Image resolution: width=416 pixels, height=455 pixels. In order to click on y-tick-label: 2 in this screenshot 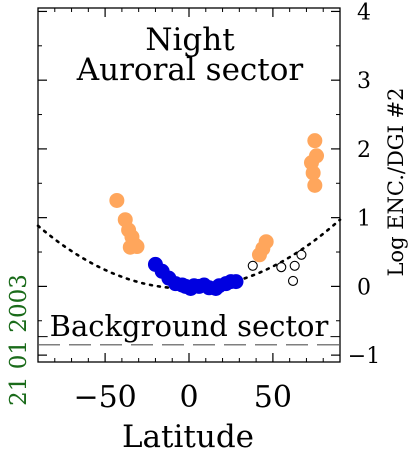, I will do `click(364, 150)`.